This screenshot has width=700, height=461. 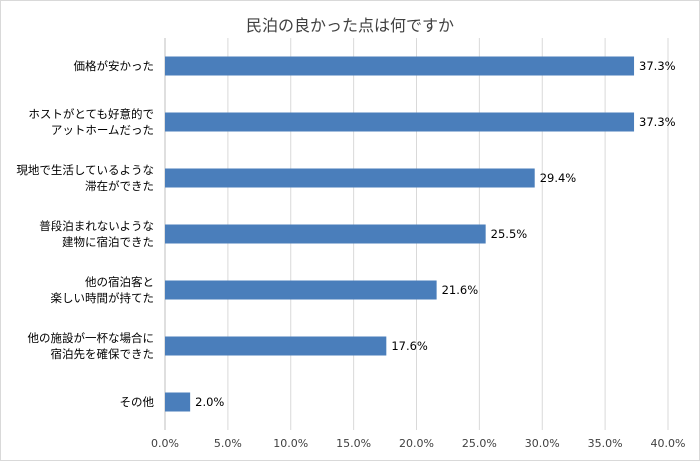 I want to click on data-label: 17.6%, so click(x=409, y=346).